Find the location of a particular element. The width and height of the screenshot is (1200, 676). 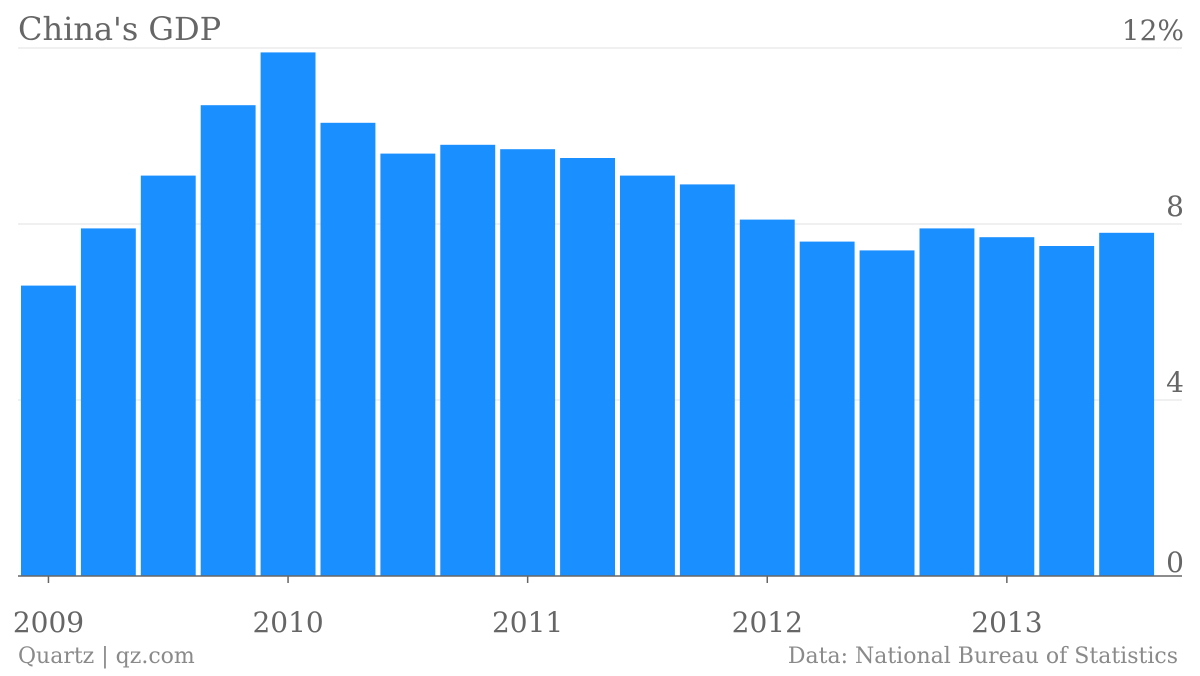

x-axis is located at coordinates (600, 579).